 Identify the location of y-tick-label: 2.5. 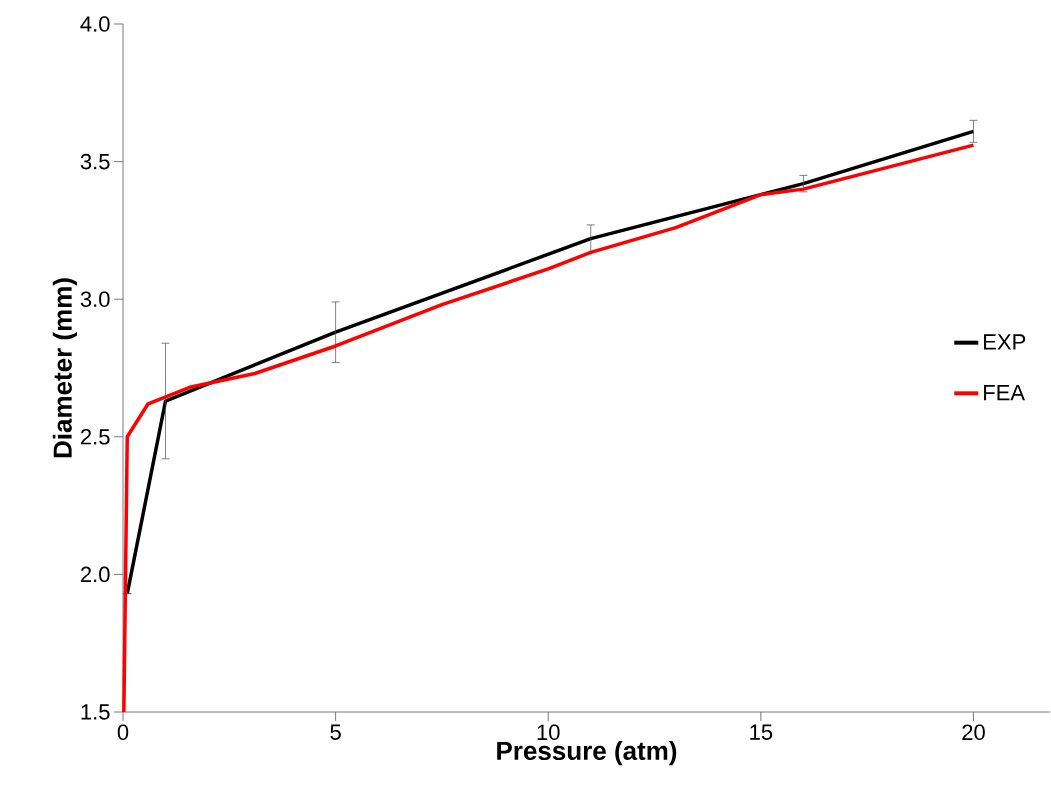
(95, 437).